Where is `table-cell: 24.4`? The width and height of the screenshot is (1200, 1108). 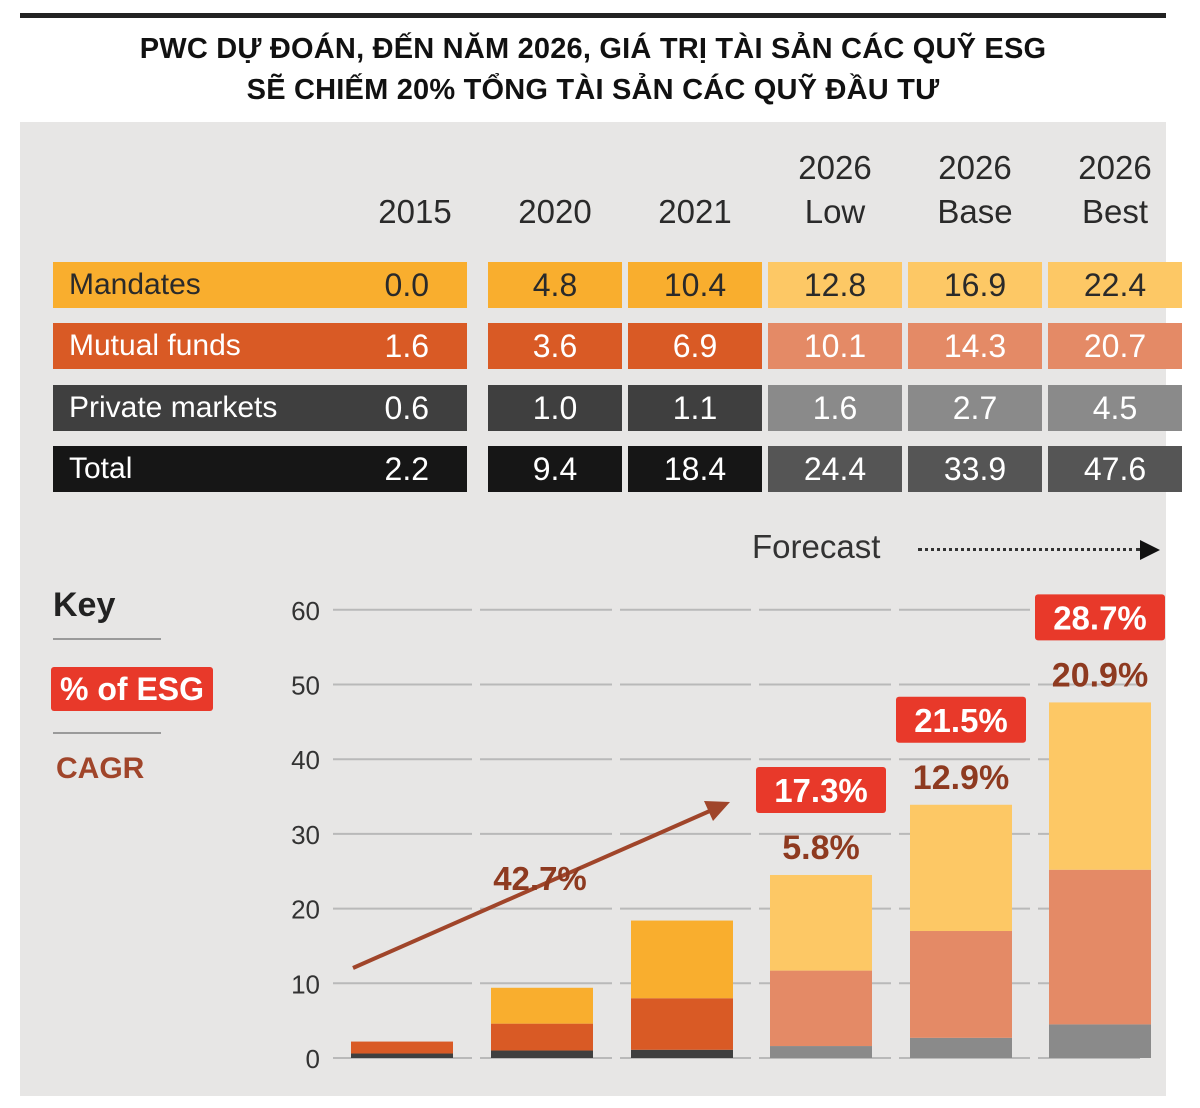 table-cell: 24.4 is located at coordinates (835, 469).